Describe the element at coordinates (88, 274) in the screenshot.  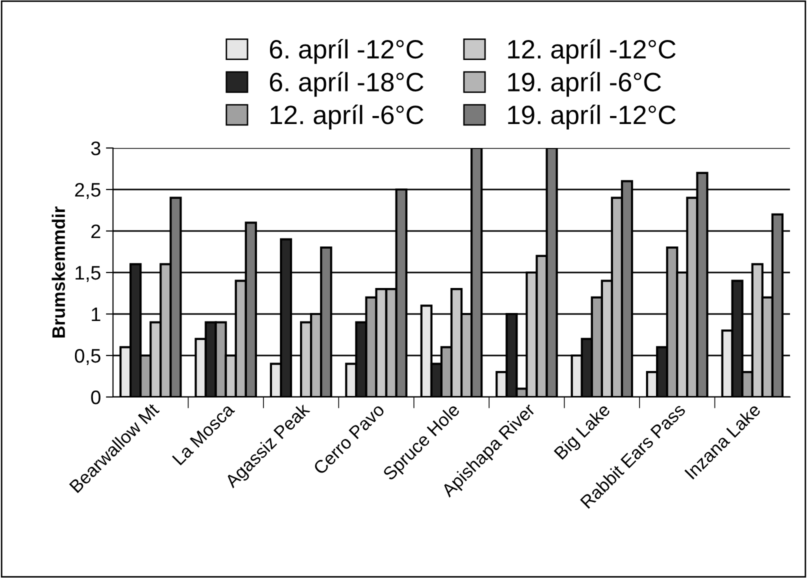
I see `y-tick-label: 1,5` at that location.